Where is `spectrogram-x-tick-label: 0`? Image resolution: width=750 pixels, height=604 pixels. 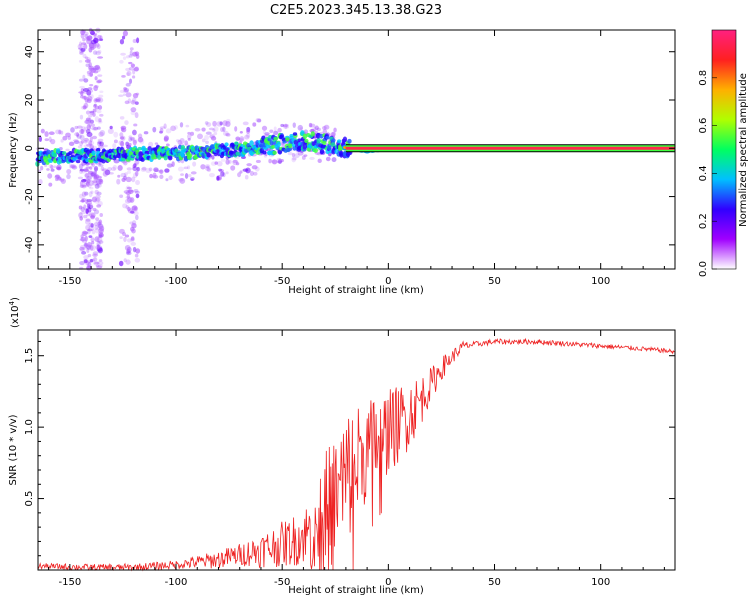 spectrogram-x-tick-label: 0 is located at coordinates (388, 281).